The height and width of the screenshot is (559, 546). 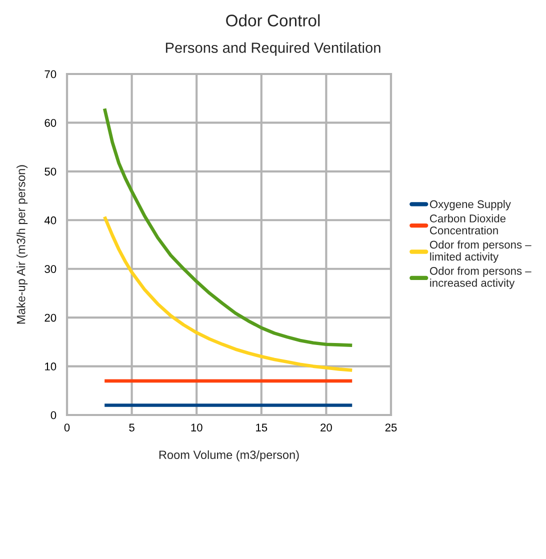 I want to click on x-tick-label: 20, so click(x=326, y=428).